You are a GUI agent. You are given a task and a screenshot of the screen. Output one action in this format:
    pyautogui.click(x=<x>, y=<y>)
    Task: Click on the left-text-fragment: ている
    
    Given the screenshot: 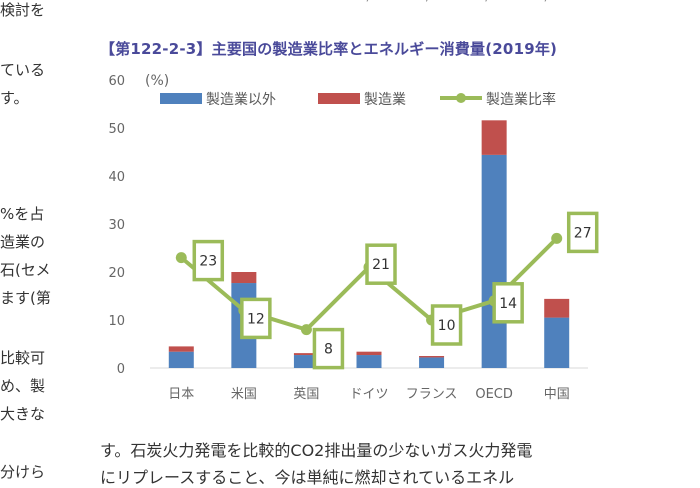 What is the action you would take?
    pyautogui.click(x=23, y=70)
    